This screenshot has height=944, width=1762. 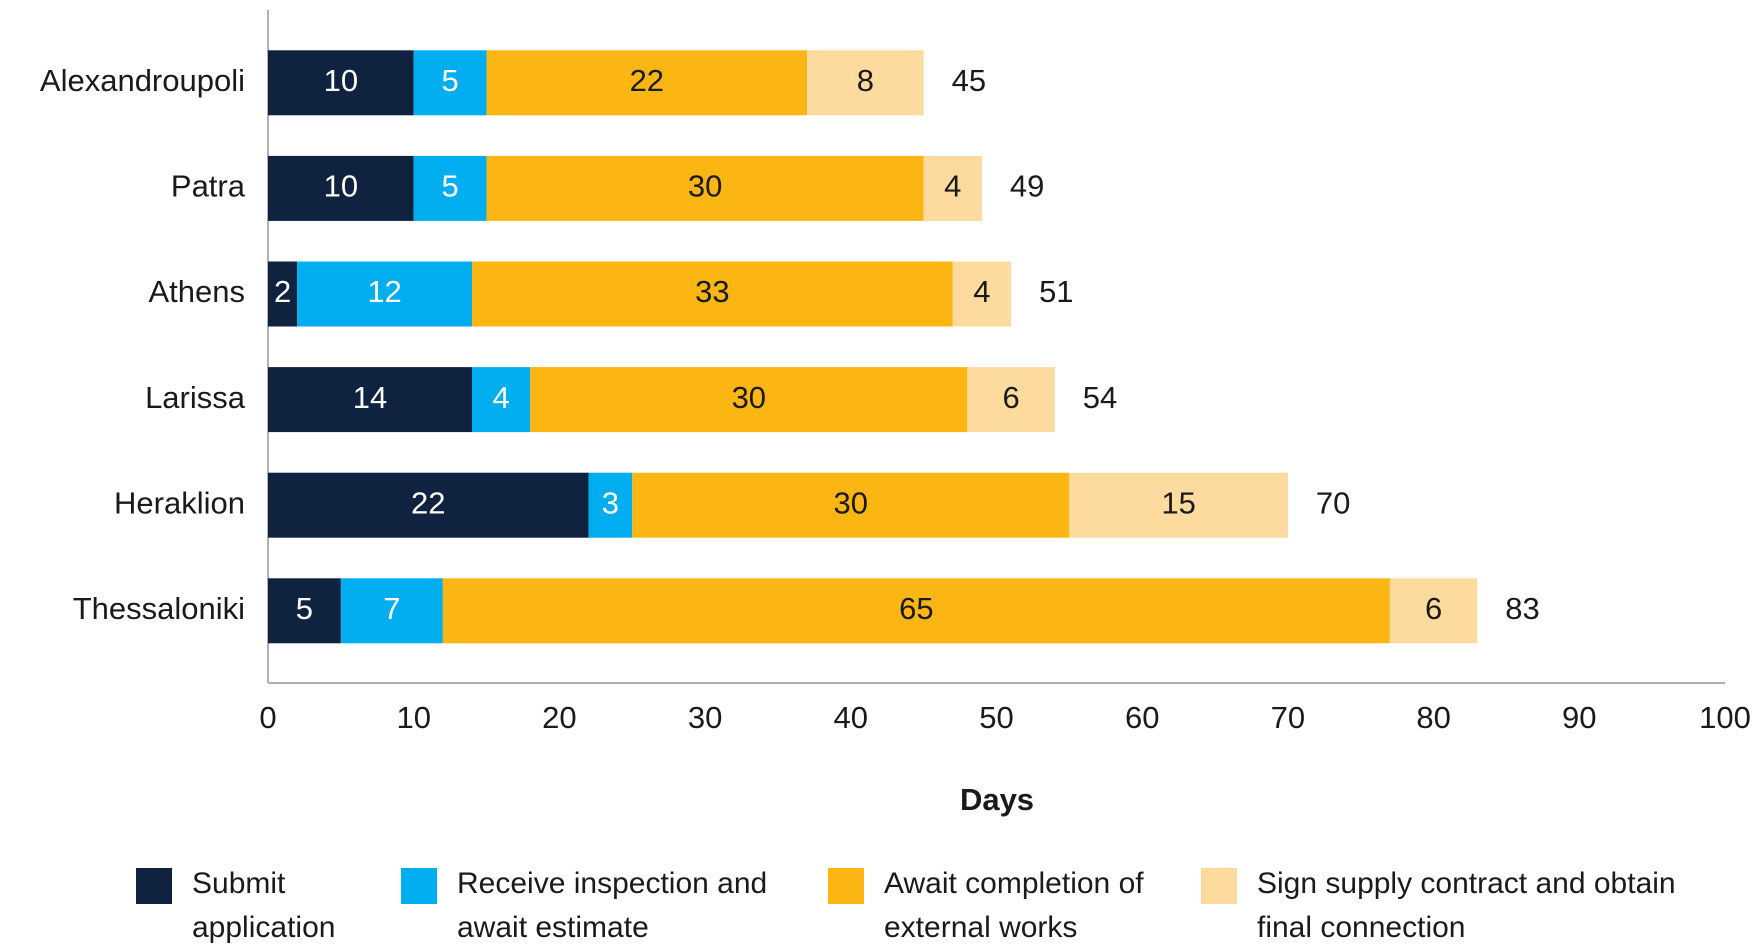 What do you see at coordinates (865, 80) in the screenshot?
I see `segment-label: 8` at bounding box center [865, 80].